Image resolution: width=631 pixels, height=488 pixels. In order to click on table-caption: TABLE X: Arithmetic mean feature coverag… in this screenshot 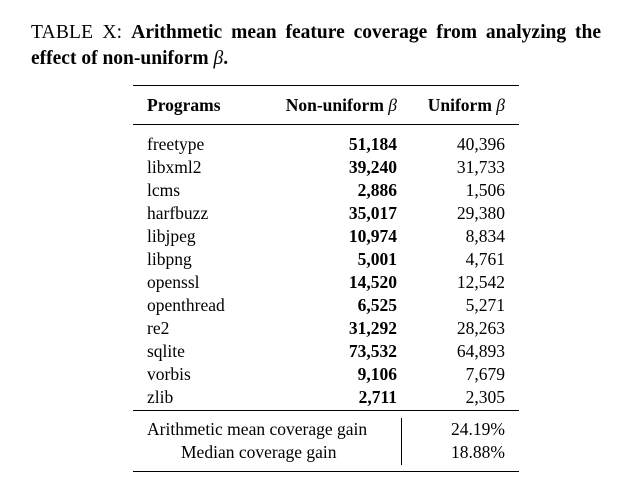, I will do `click(316, 46)`.